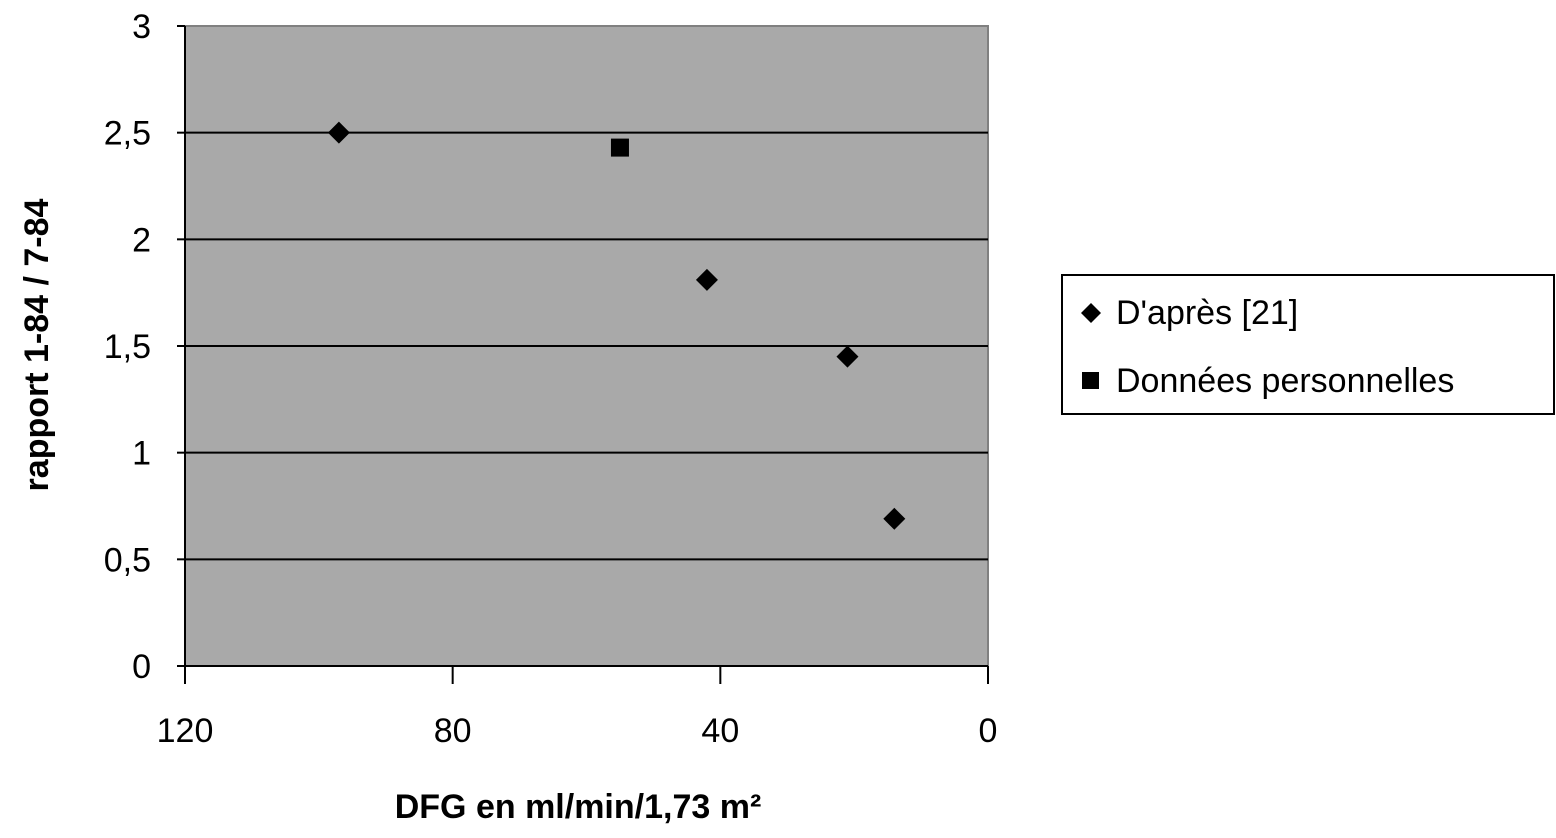 The image size is (1556, 838). I want to click on x-tick-label: 120, so click(185, 731).